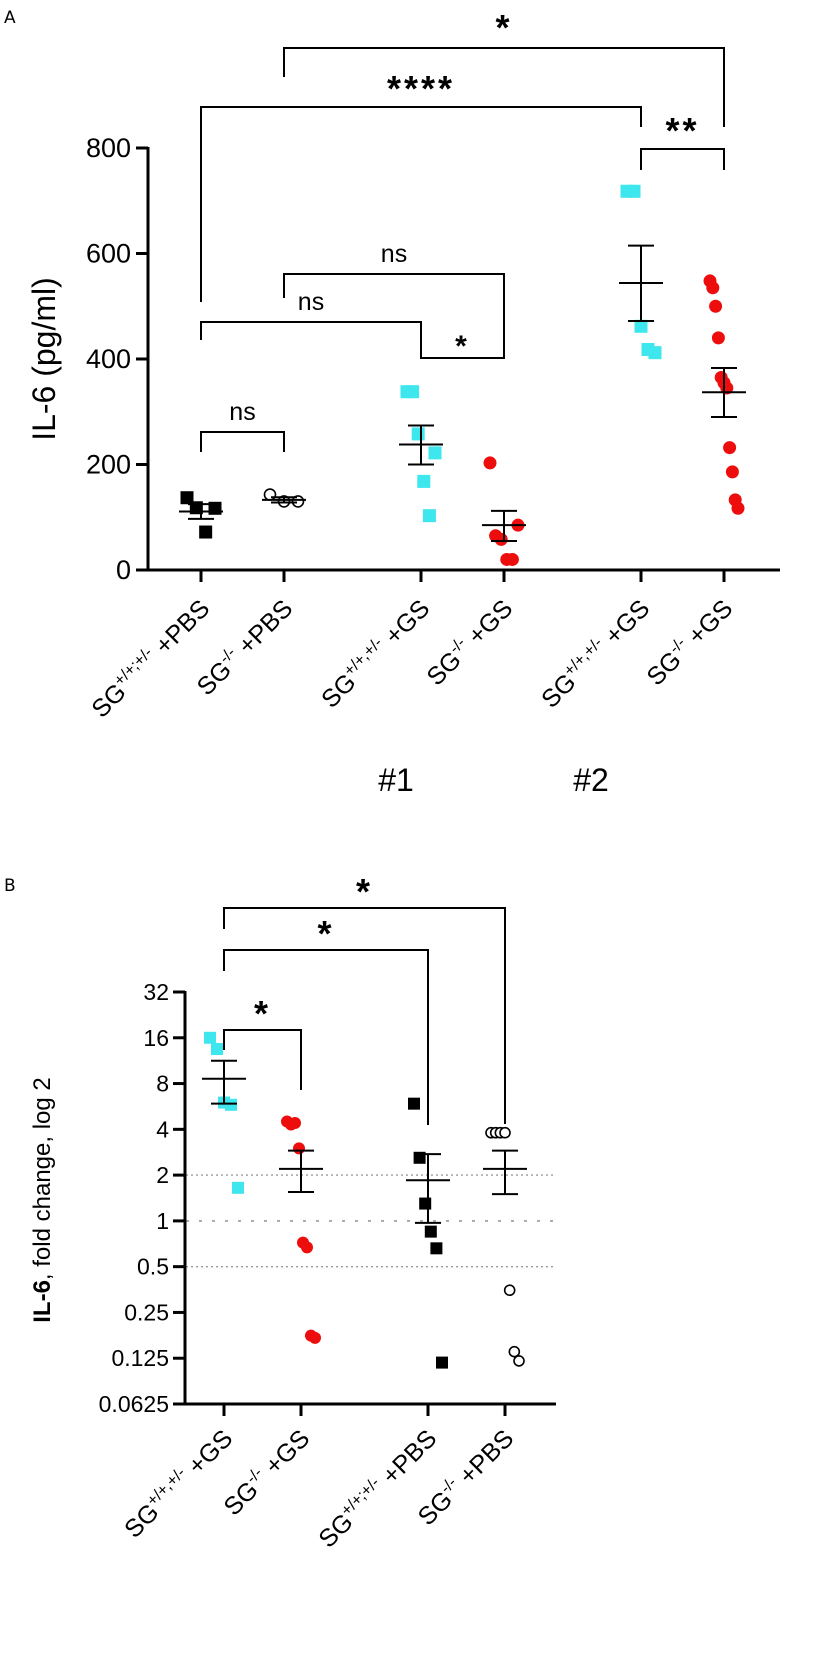 The height and width of the screenshot is (1674, 836). I want to click on a-set-label-1: #1, so click(396, 780).